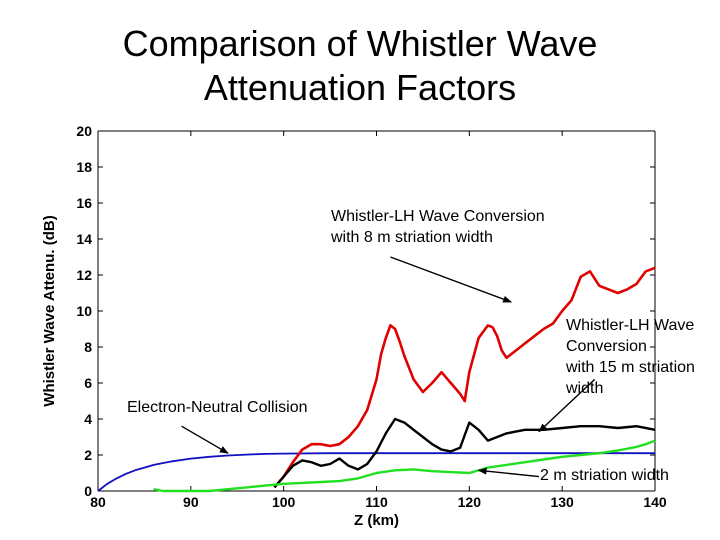 Image resolution: width=720 pixels, height=540 pixels. What do you see at coordinates (84, 203) in the screenshot?
I see `y-tick-label: 16` at bounding box center [84, 203].